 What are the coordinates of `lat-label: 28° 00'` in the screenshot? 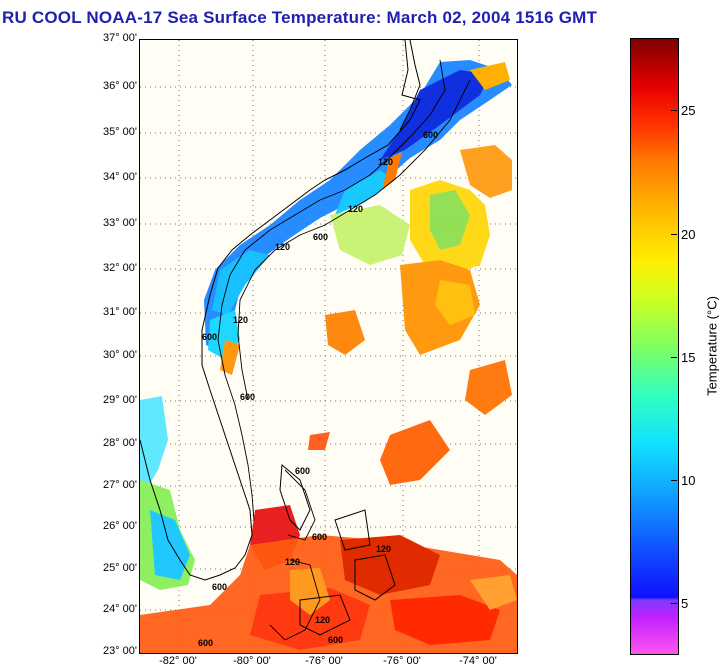 It's located at (119, 443).